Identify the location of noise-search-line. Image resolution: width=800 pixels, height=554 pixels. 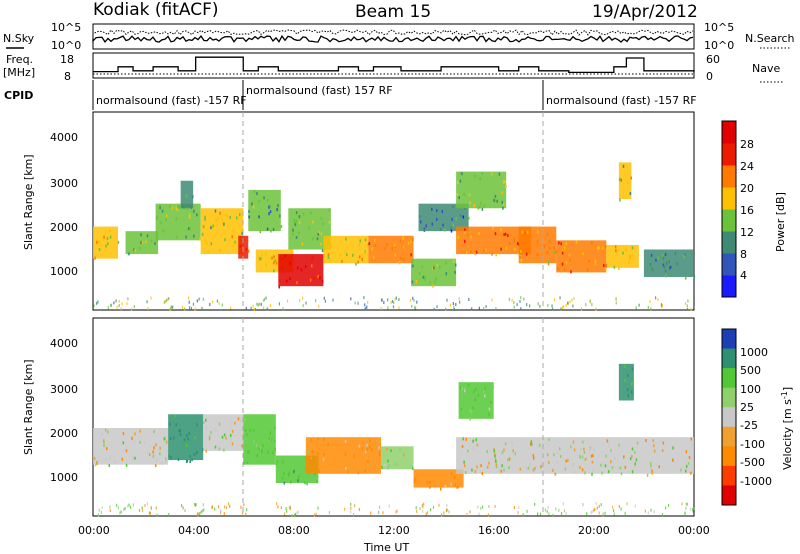
(393, 32).